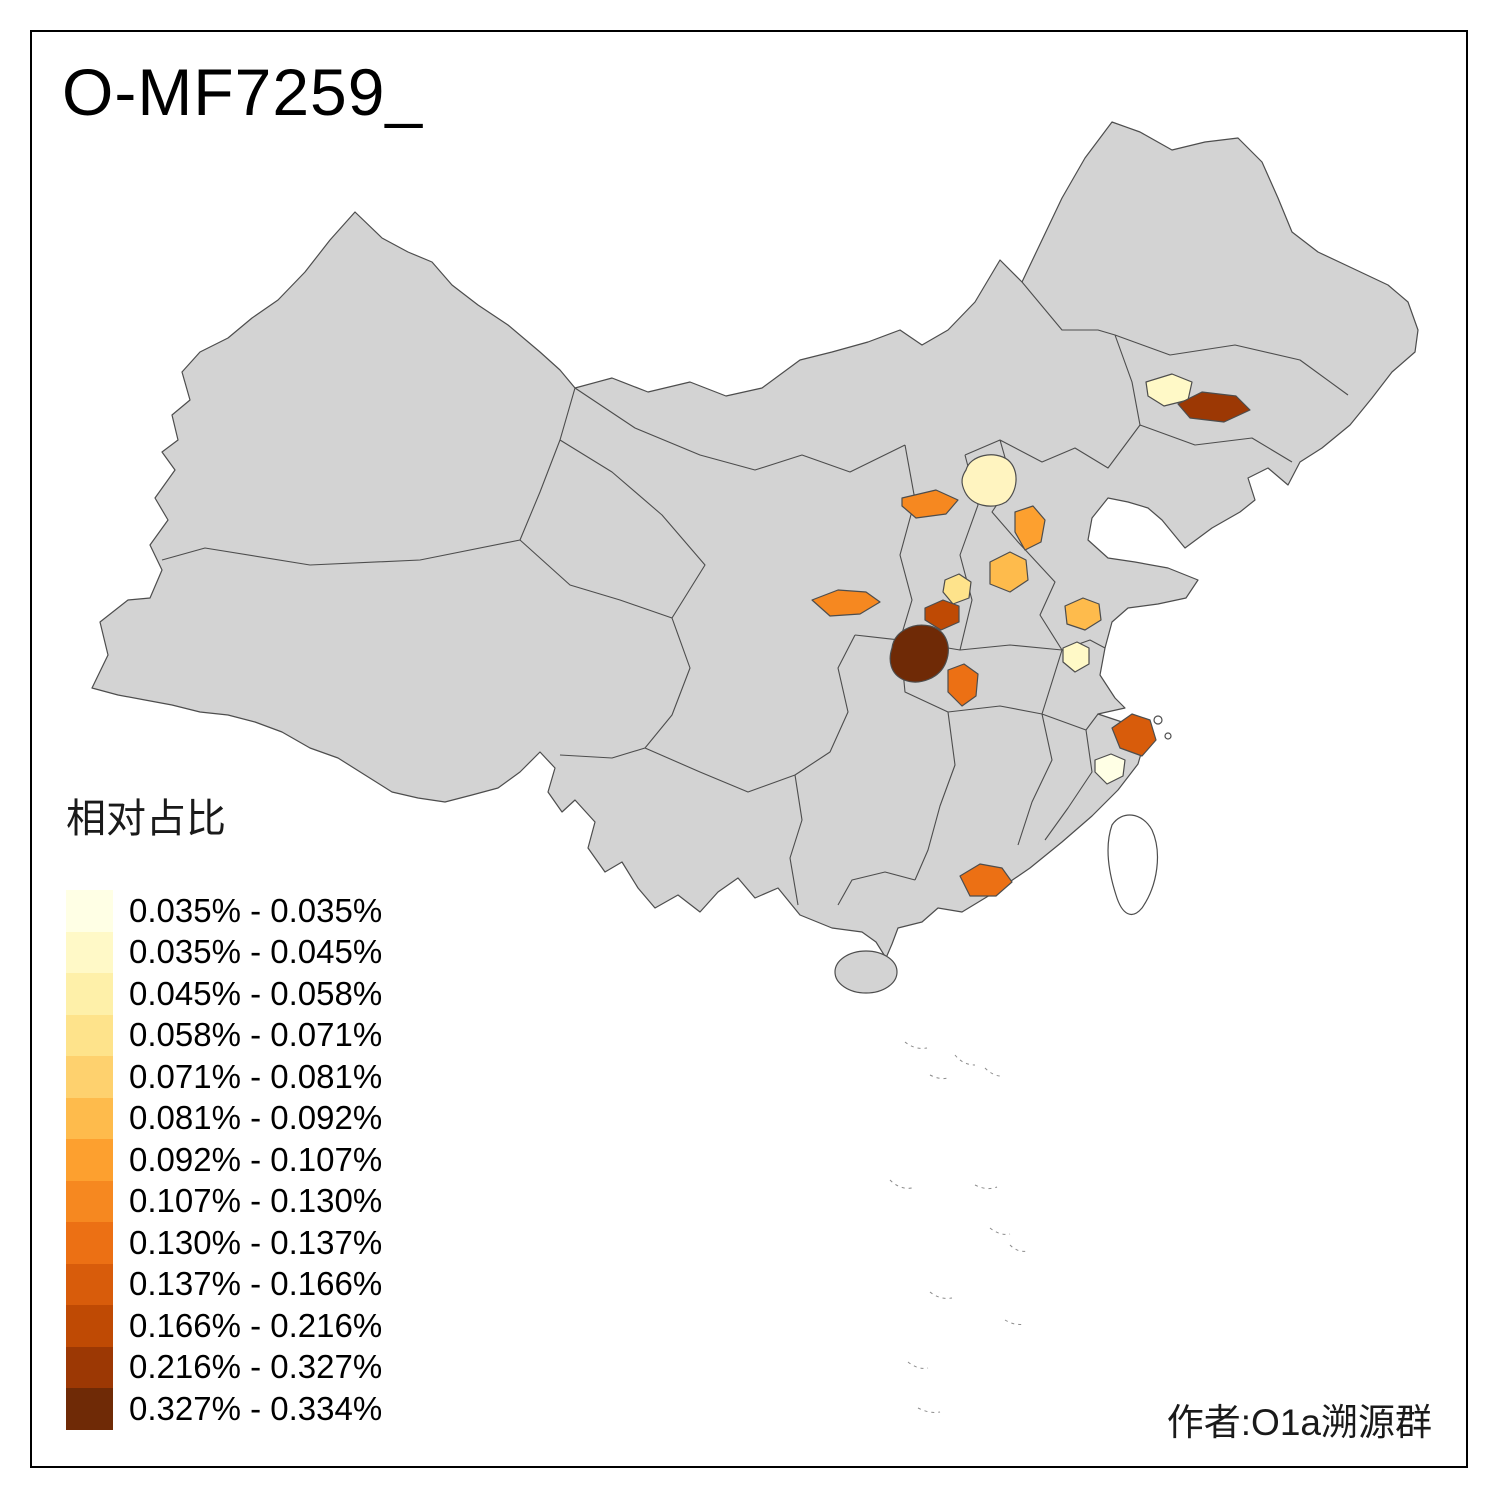 The image size is (1500, 1500). What do you see at coordinates (256, 1076) in the screenshot?
I see `legend-label: 0.071% - 0.081%` at bounding box center [256, 1076].